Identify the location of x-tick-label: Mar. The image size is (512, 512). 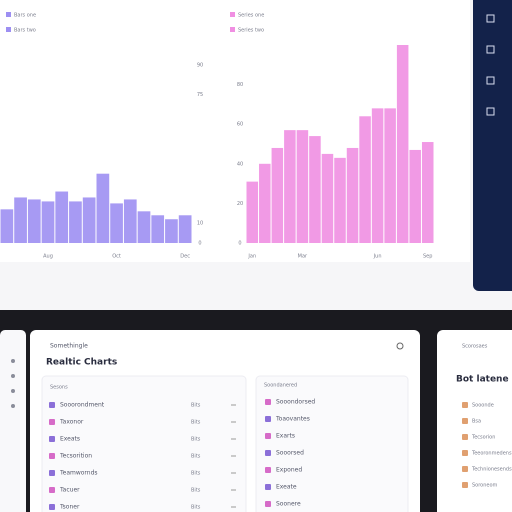
(303, 257).